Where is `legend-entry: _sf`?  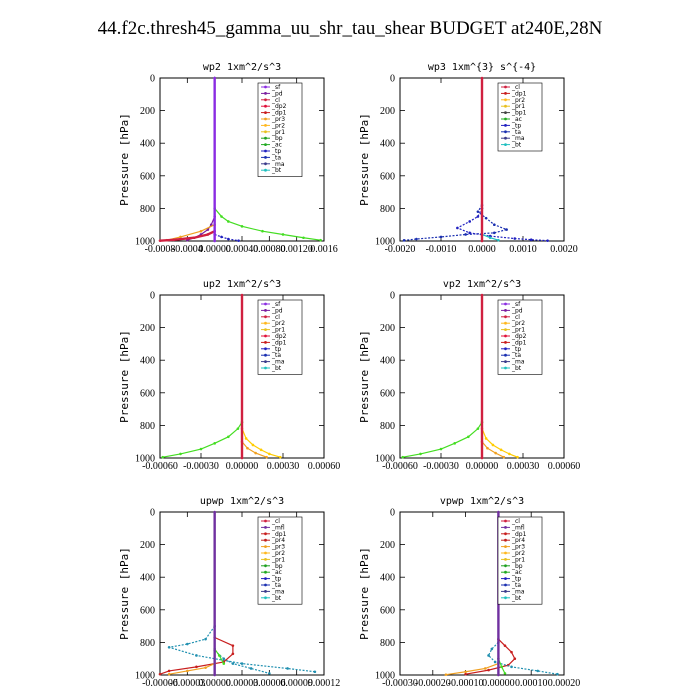 legend-entry: _sf is located at coordinates (516, 304).